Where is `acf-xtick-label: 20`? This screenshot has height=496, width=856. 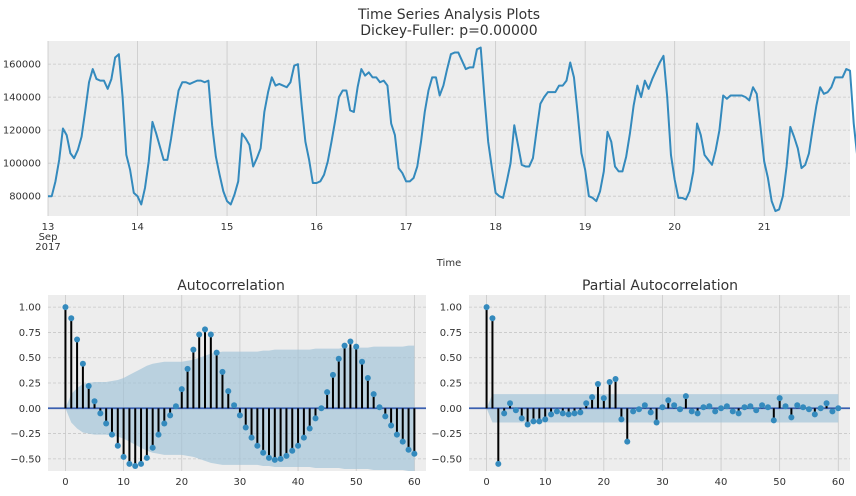 acf-xtick-label: 20 is located at coordinates (181, 482).